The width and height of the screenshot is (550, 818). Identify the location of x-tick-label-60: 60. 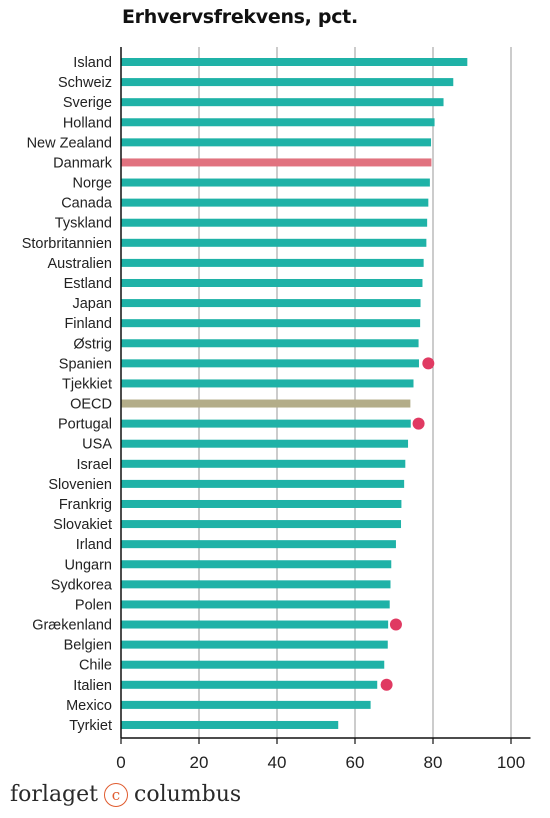
(355, 762).